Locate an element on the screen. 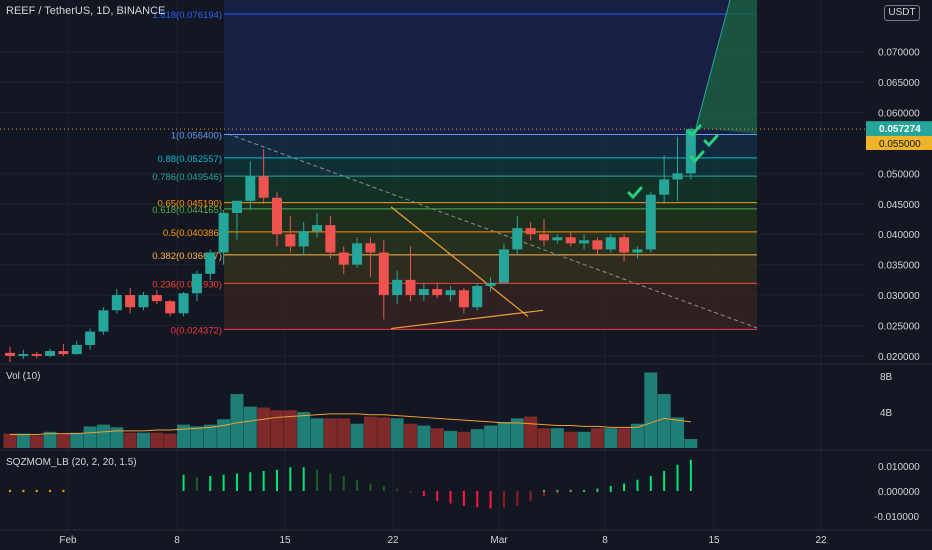 The height and width of the screenshot is (550, 932). fib-level-label: 0.65(0.045190) is located at coordinates (190, 204).